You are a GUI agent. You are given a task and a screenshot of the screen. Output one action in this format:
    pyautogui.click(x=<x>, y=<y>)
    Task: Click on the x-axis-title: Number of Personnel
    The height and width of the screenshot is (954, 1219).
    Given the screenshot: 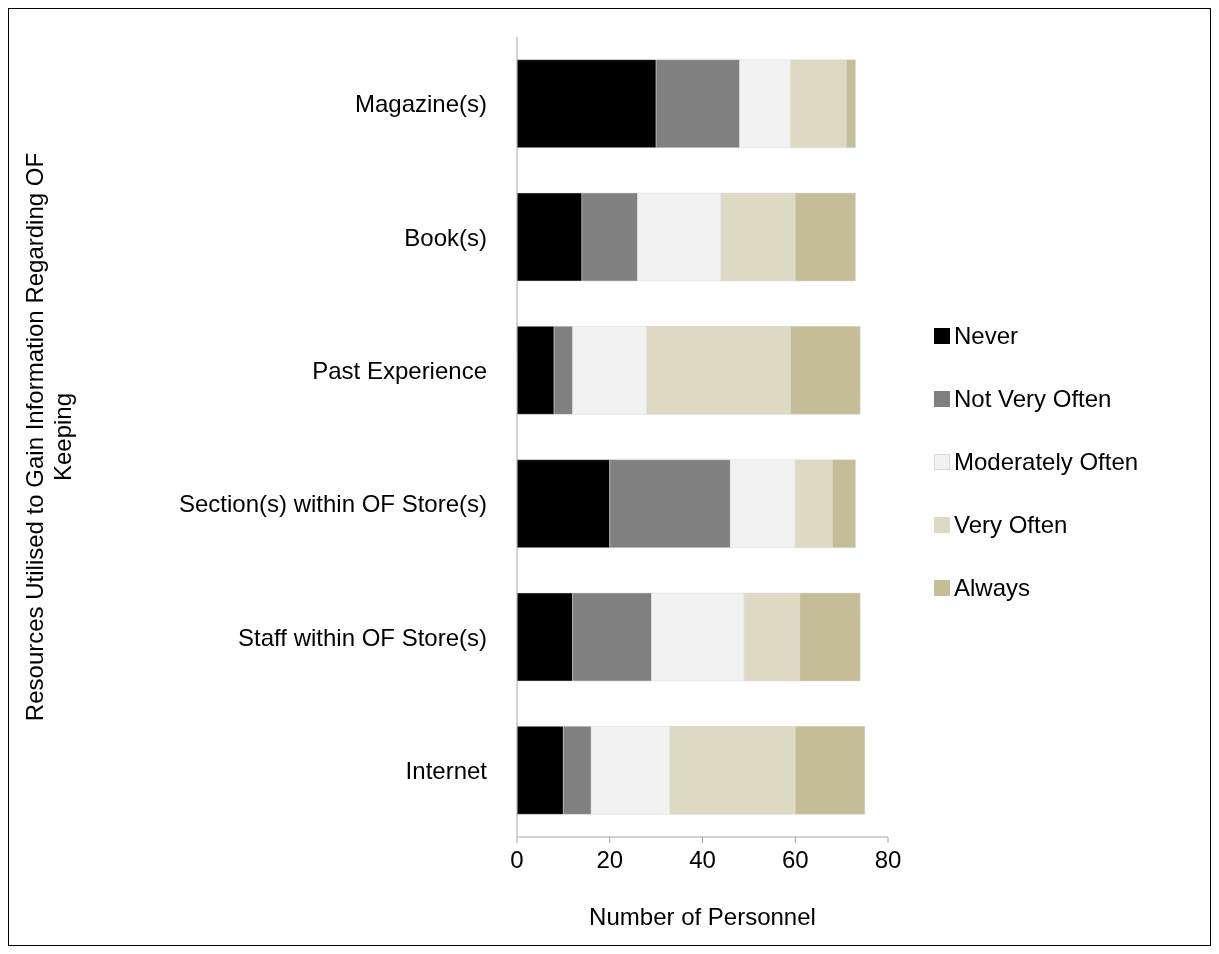 What is the action you would take?
    pyautogui.click(x=702, y=916)
    